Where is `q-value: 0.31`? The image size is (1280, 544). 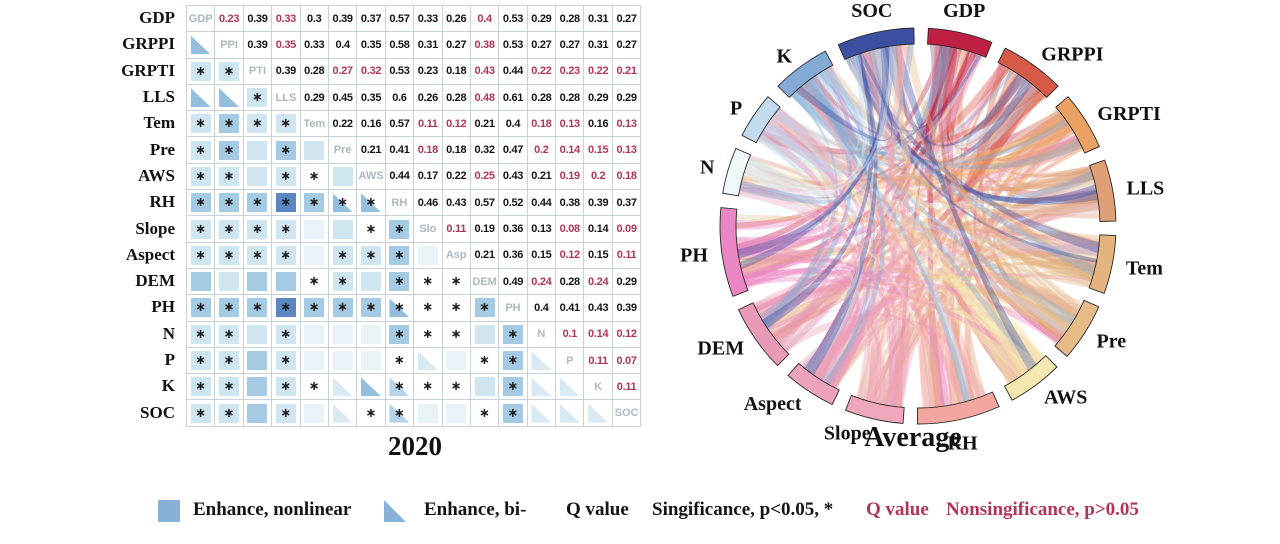 q-value: 0.31 is located at coordinates (598, 18).